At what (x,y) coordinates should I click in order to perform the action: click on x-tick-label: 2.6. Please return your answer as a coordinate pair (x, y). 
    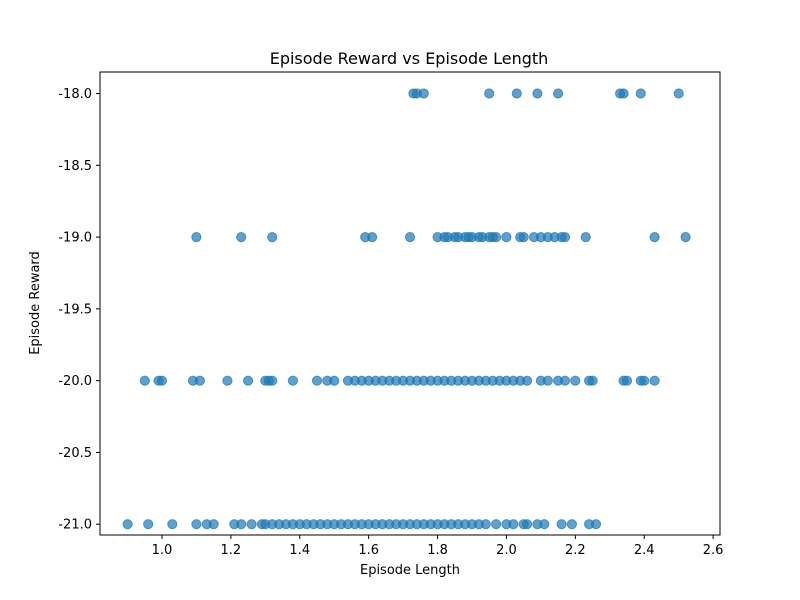
    Looking at the image, I should click on (713, 550).